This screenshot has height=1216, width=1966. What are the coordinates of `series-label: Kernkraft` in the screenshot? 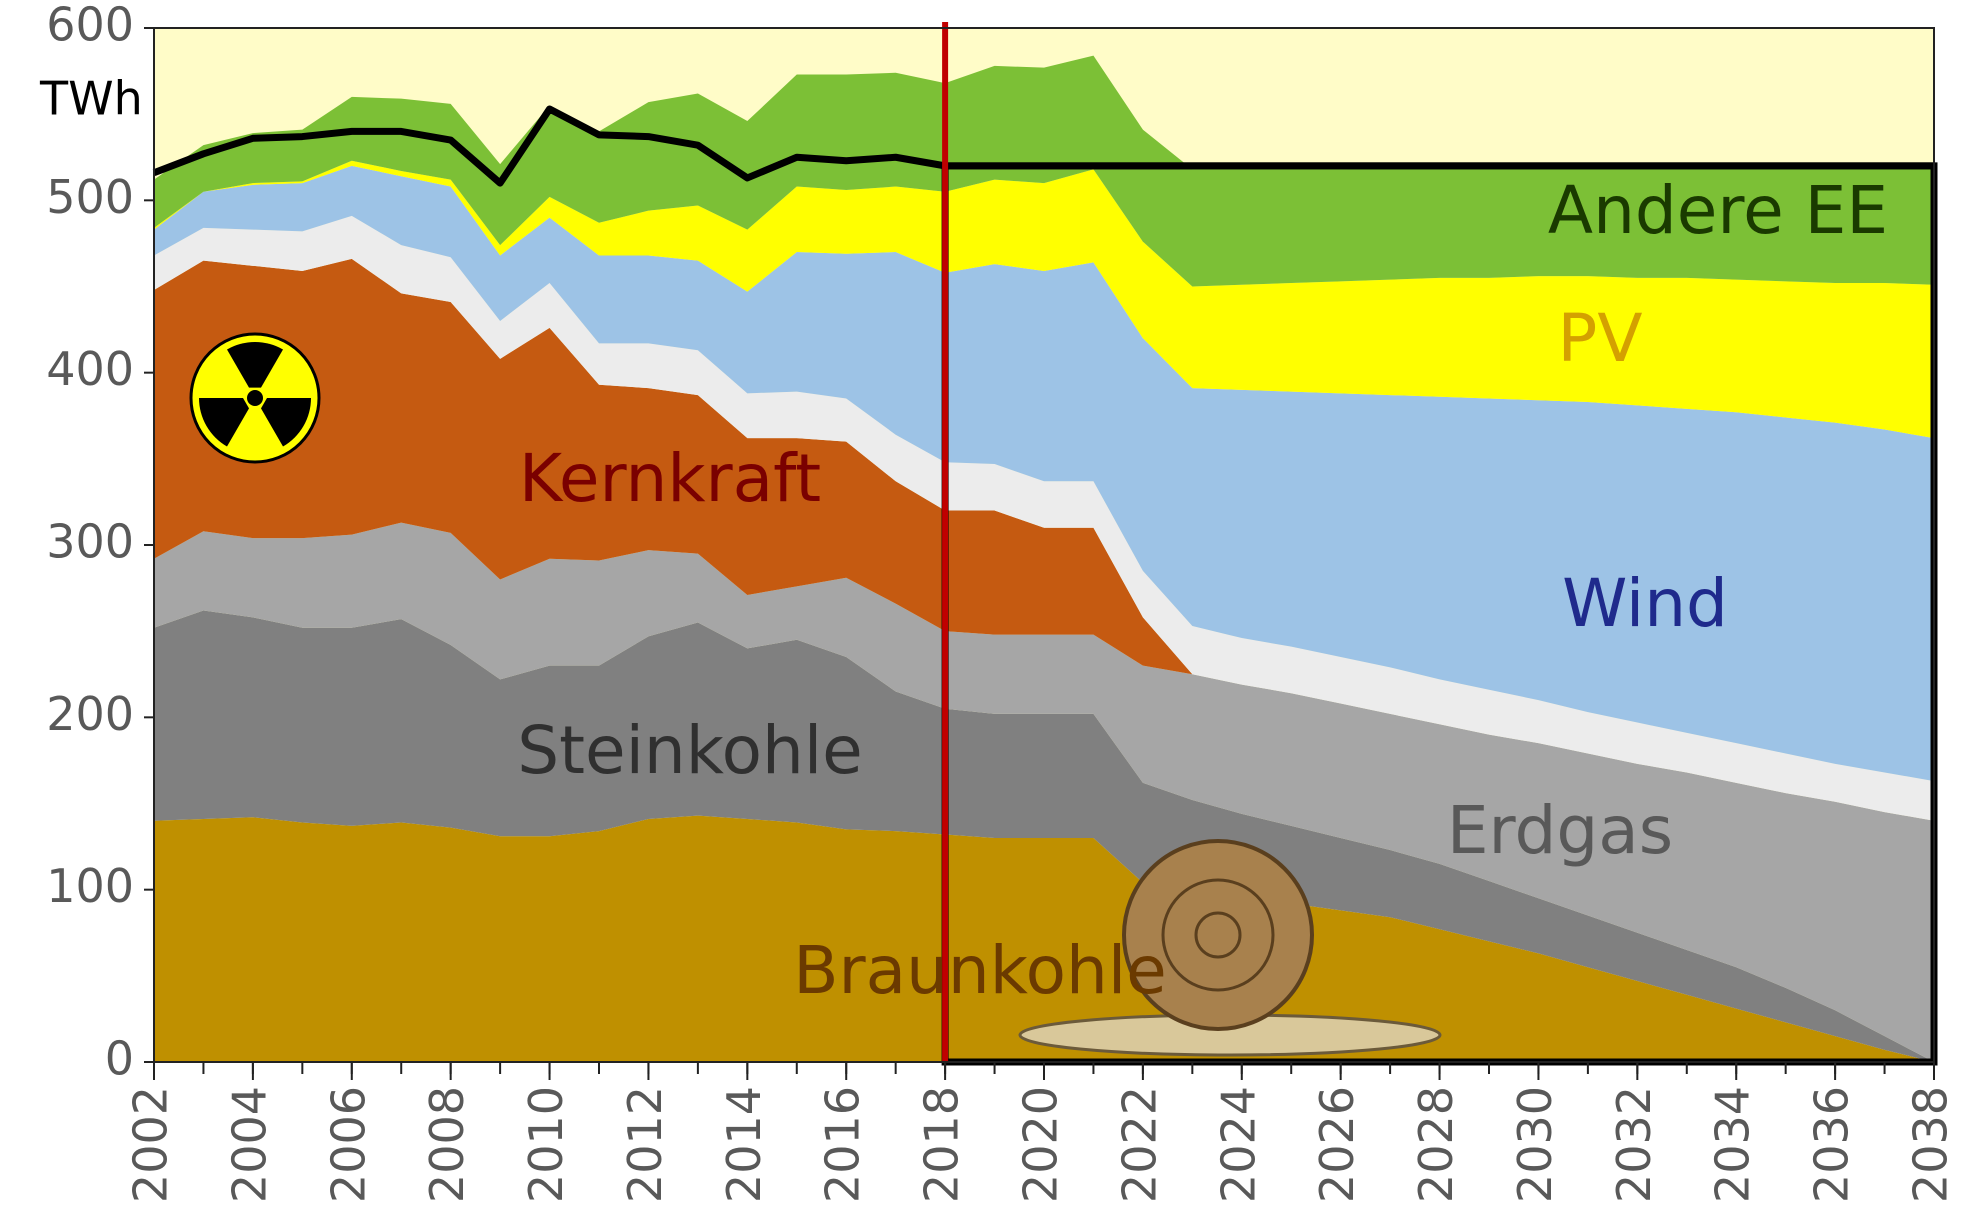 It's located at (670, 478).